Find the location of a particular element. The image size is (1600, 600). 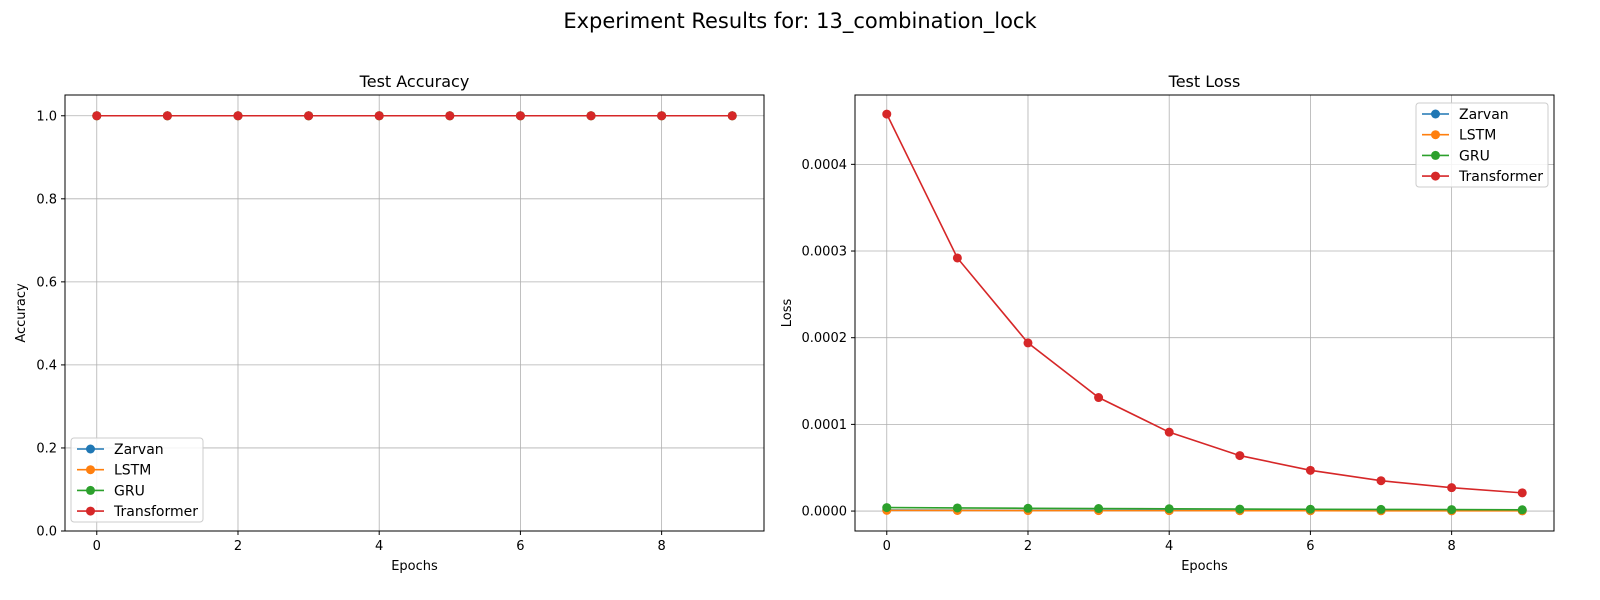

chart-1-ytick-label: 0.0004 is located at coordinates (825, 165).